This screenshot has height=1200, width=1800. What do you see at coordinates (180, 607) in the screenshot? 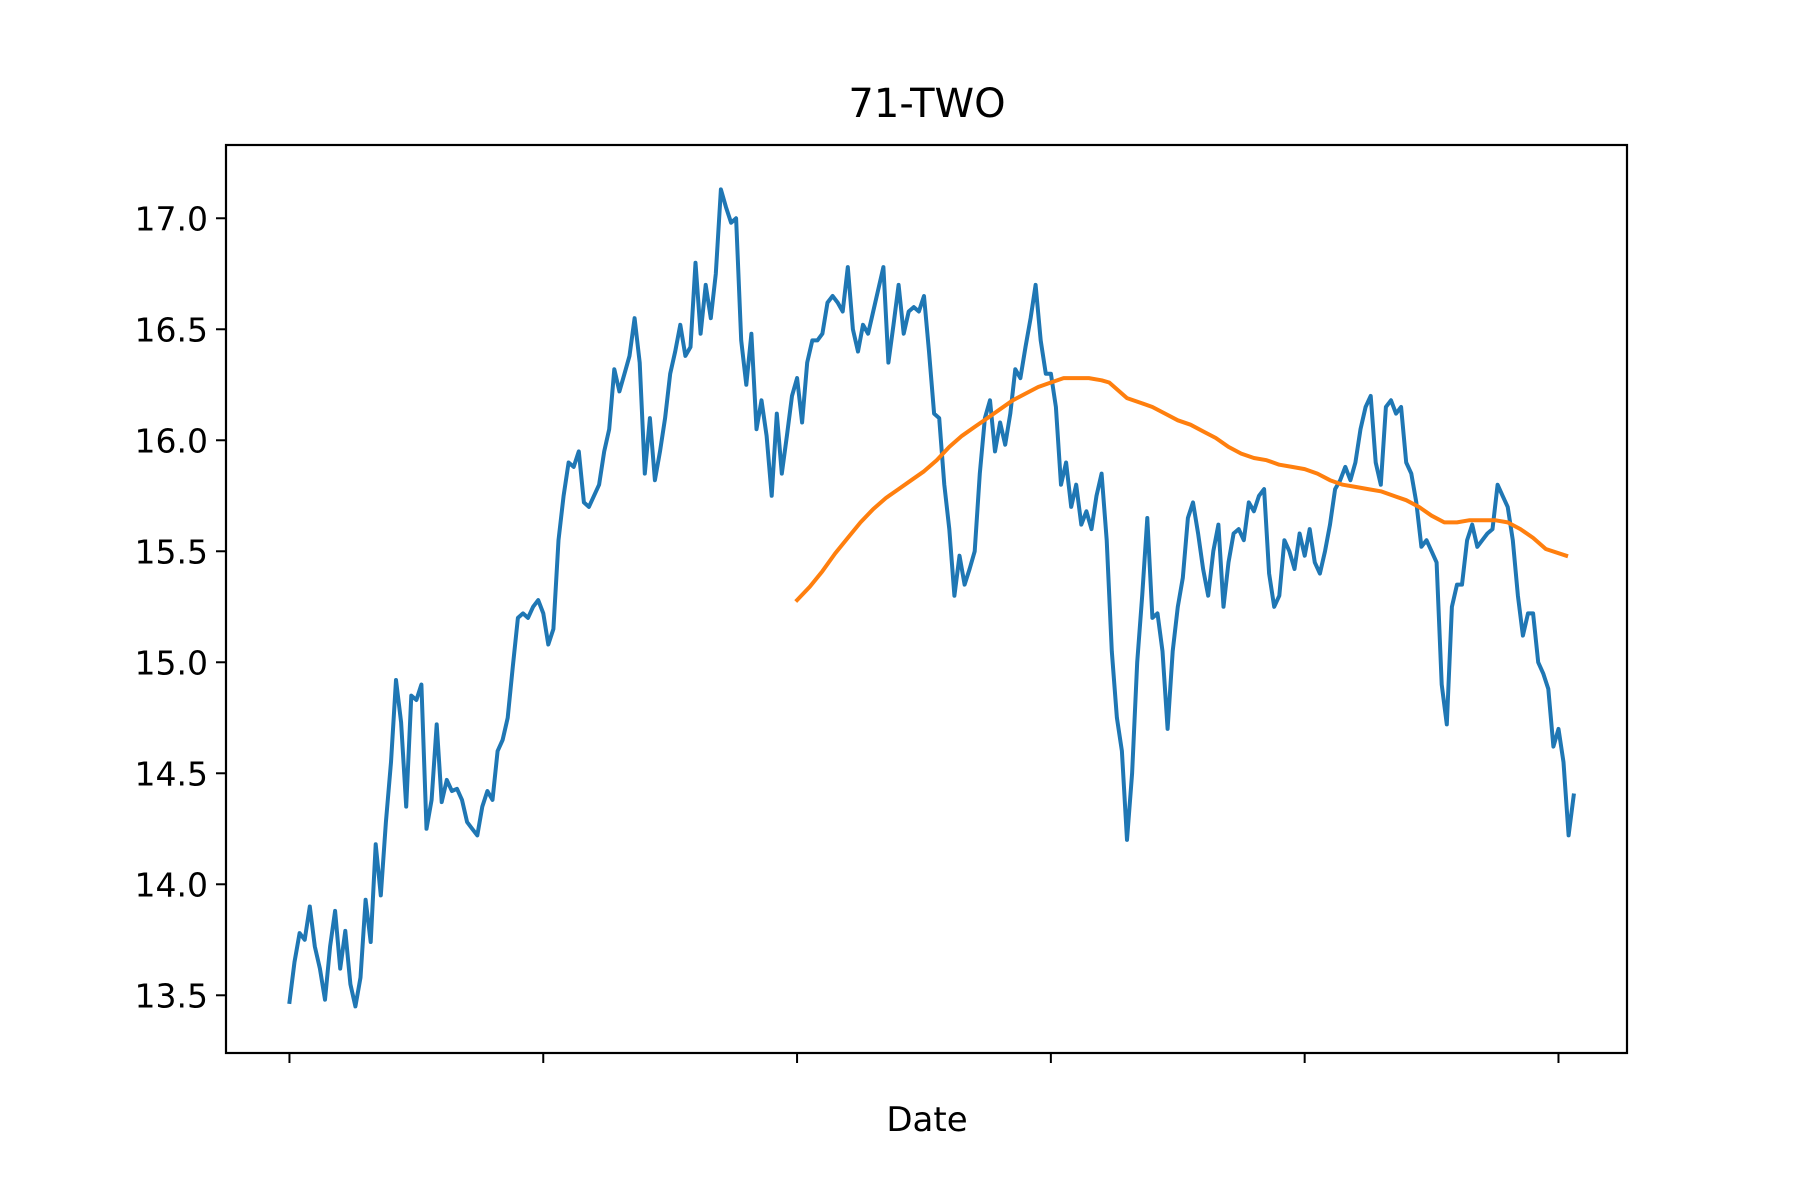
I see `y-axis: 13.5 14.0 14.5 15.0 15.5 16.0 16.5 17.0` at bounding box center [180, 607].